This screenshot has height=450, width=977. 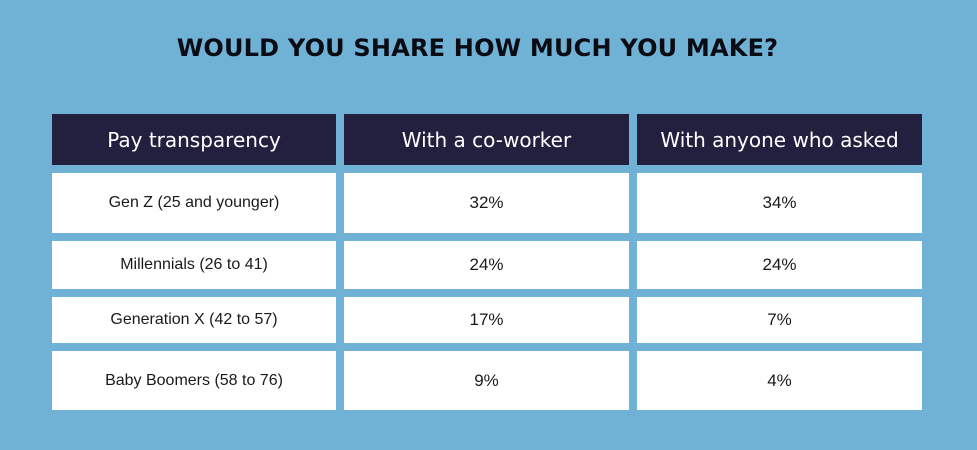 What do you see at coordinates (486, 265) in the screenshot?
I see `cell-millennials-coworker: 24%` at bounding box center [486, 265].